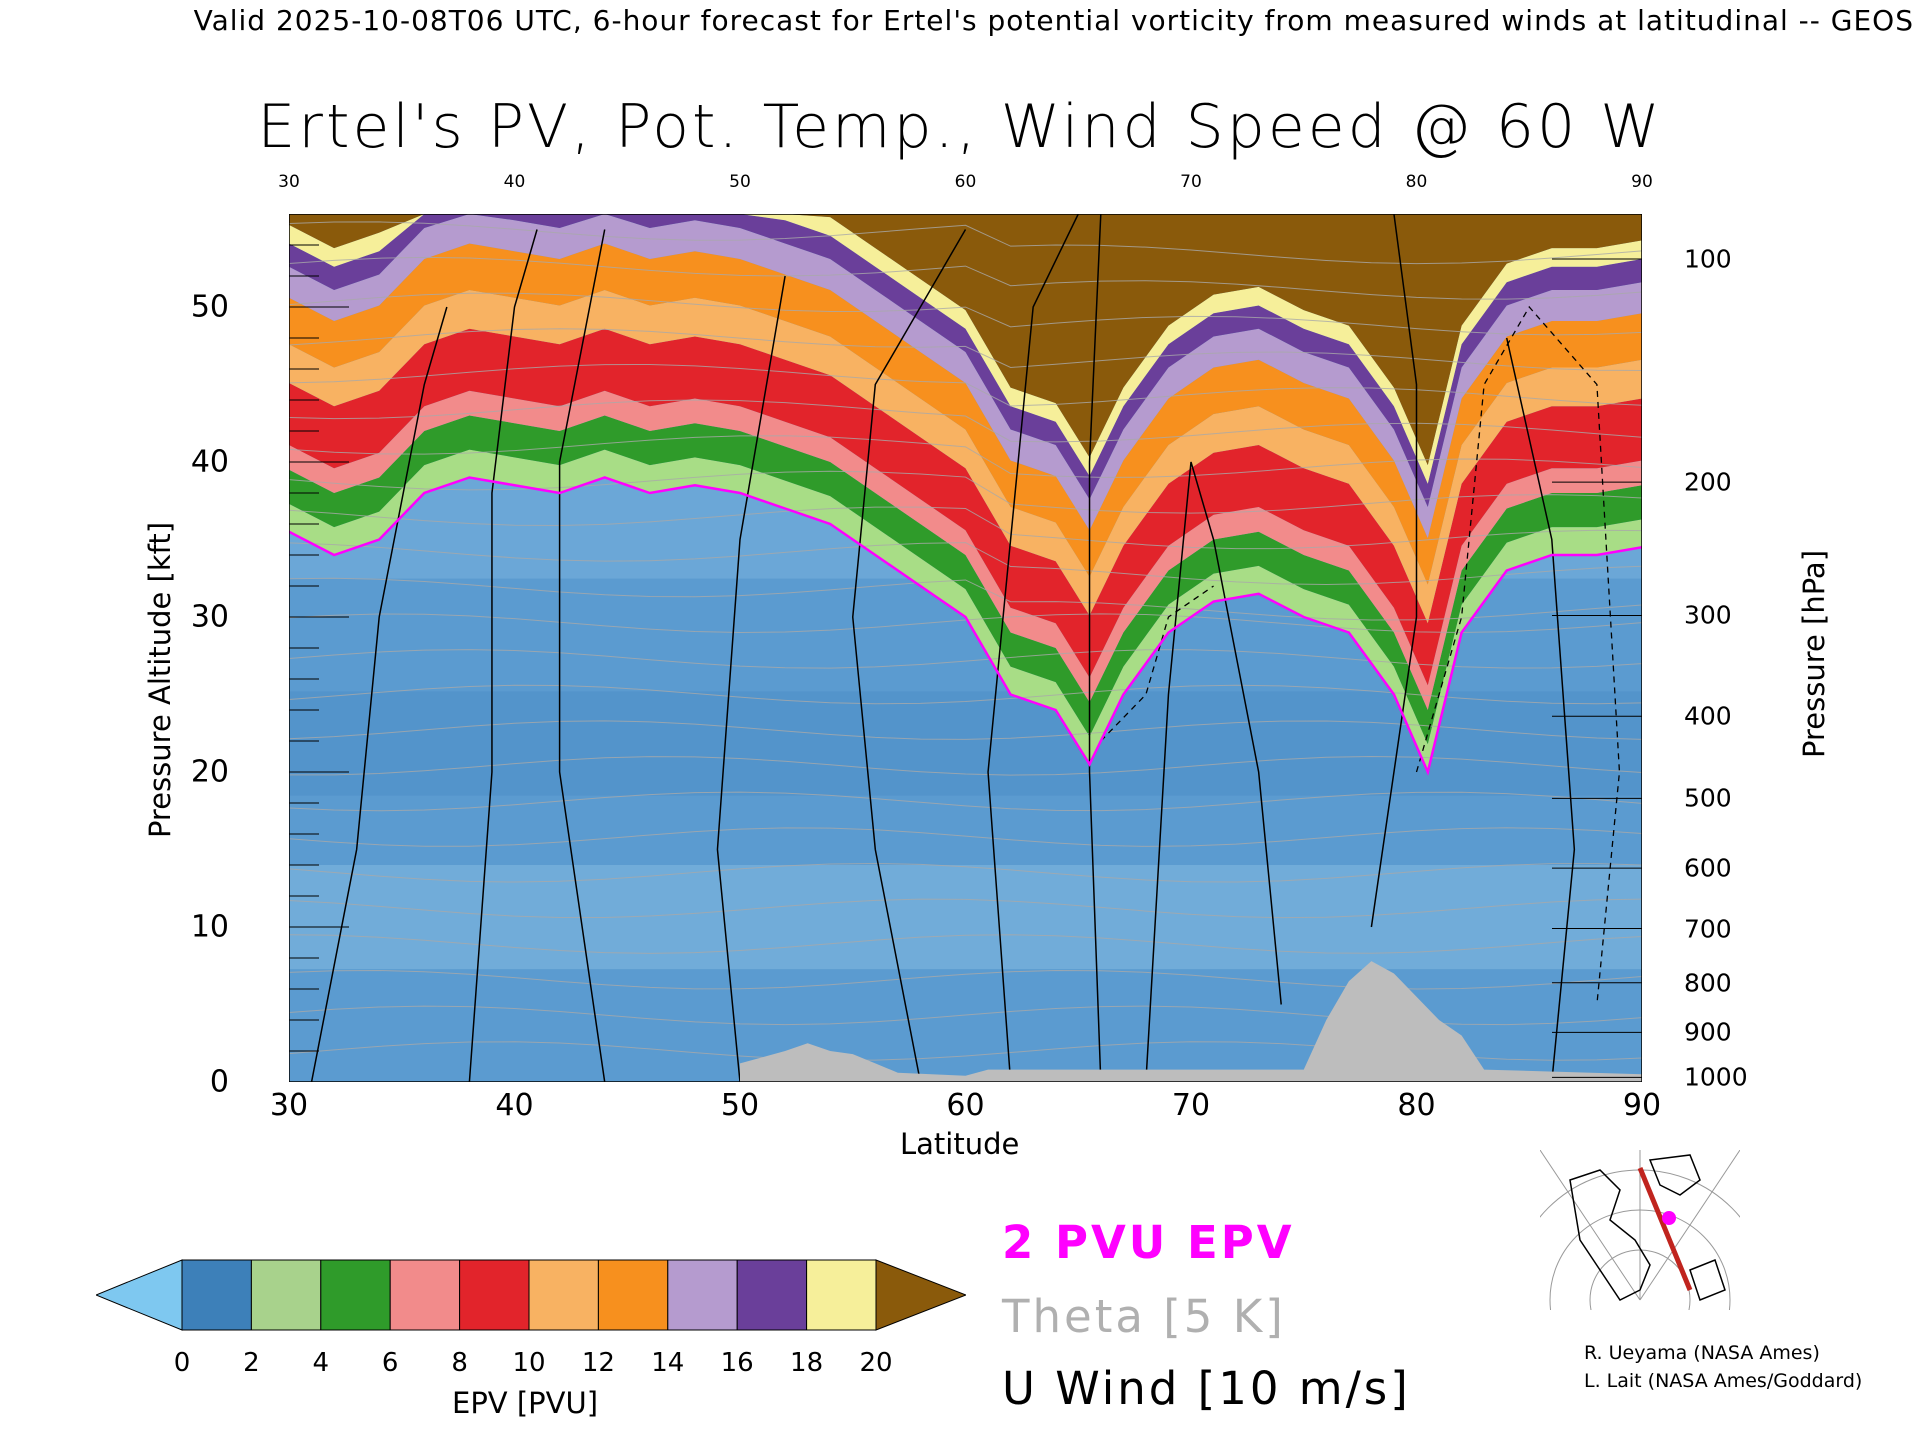 The height and width of the screenshot is (1440, 1920). I want to click on top-tick-label-40: 40, so click(514, 182).